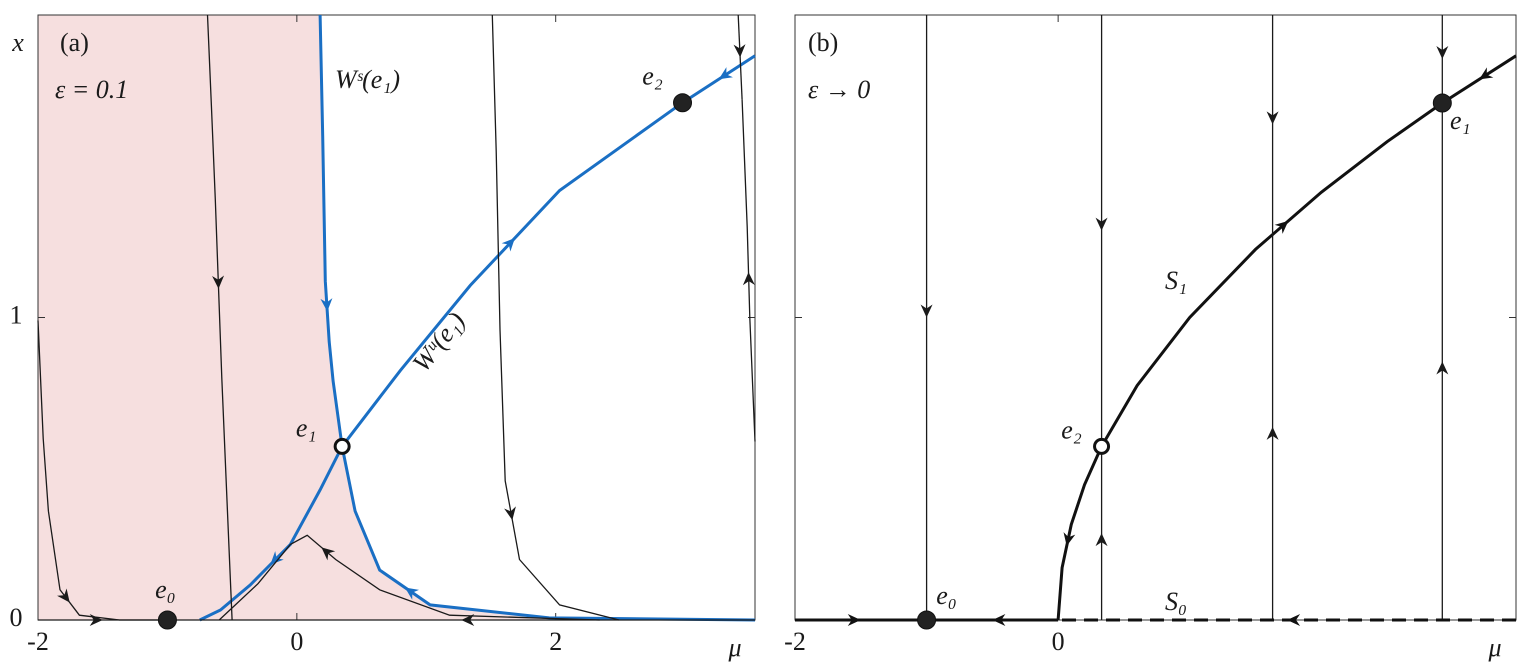 The image size is (1526, 667). Describe the element at coordinates (16, 617) in the screenshot. I see `y-tick-label: 0` at that location.